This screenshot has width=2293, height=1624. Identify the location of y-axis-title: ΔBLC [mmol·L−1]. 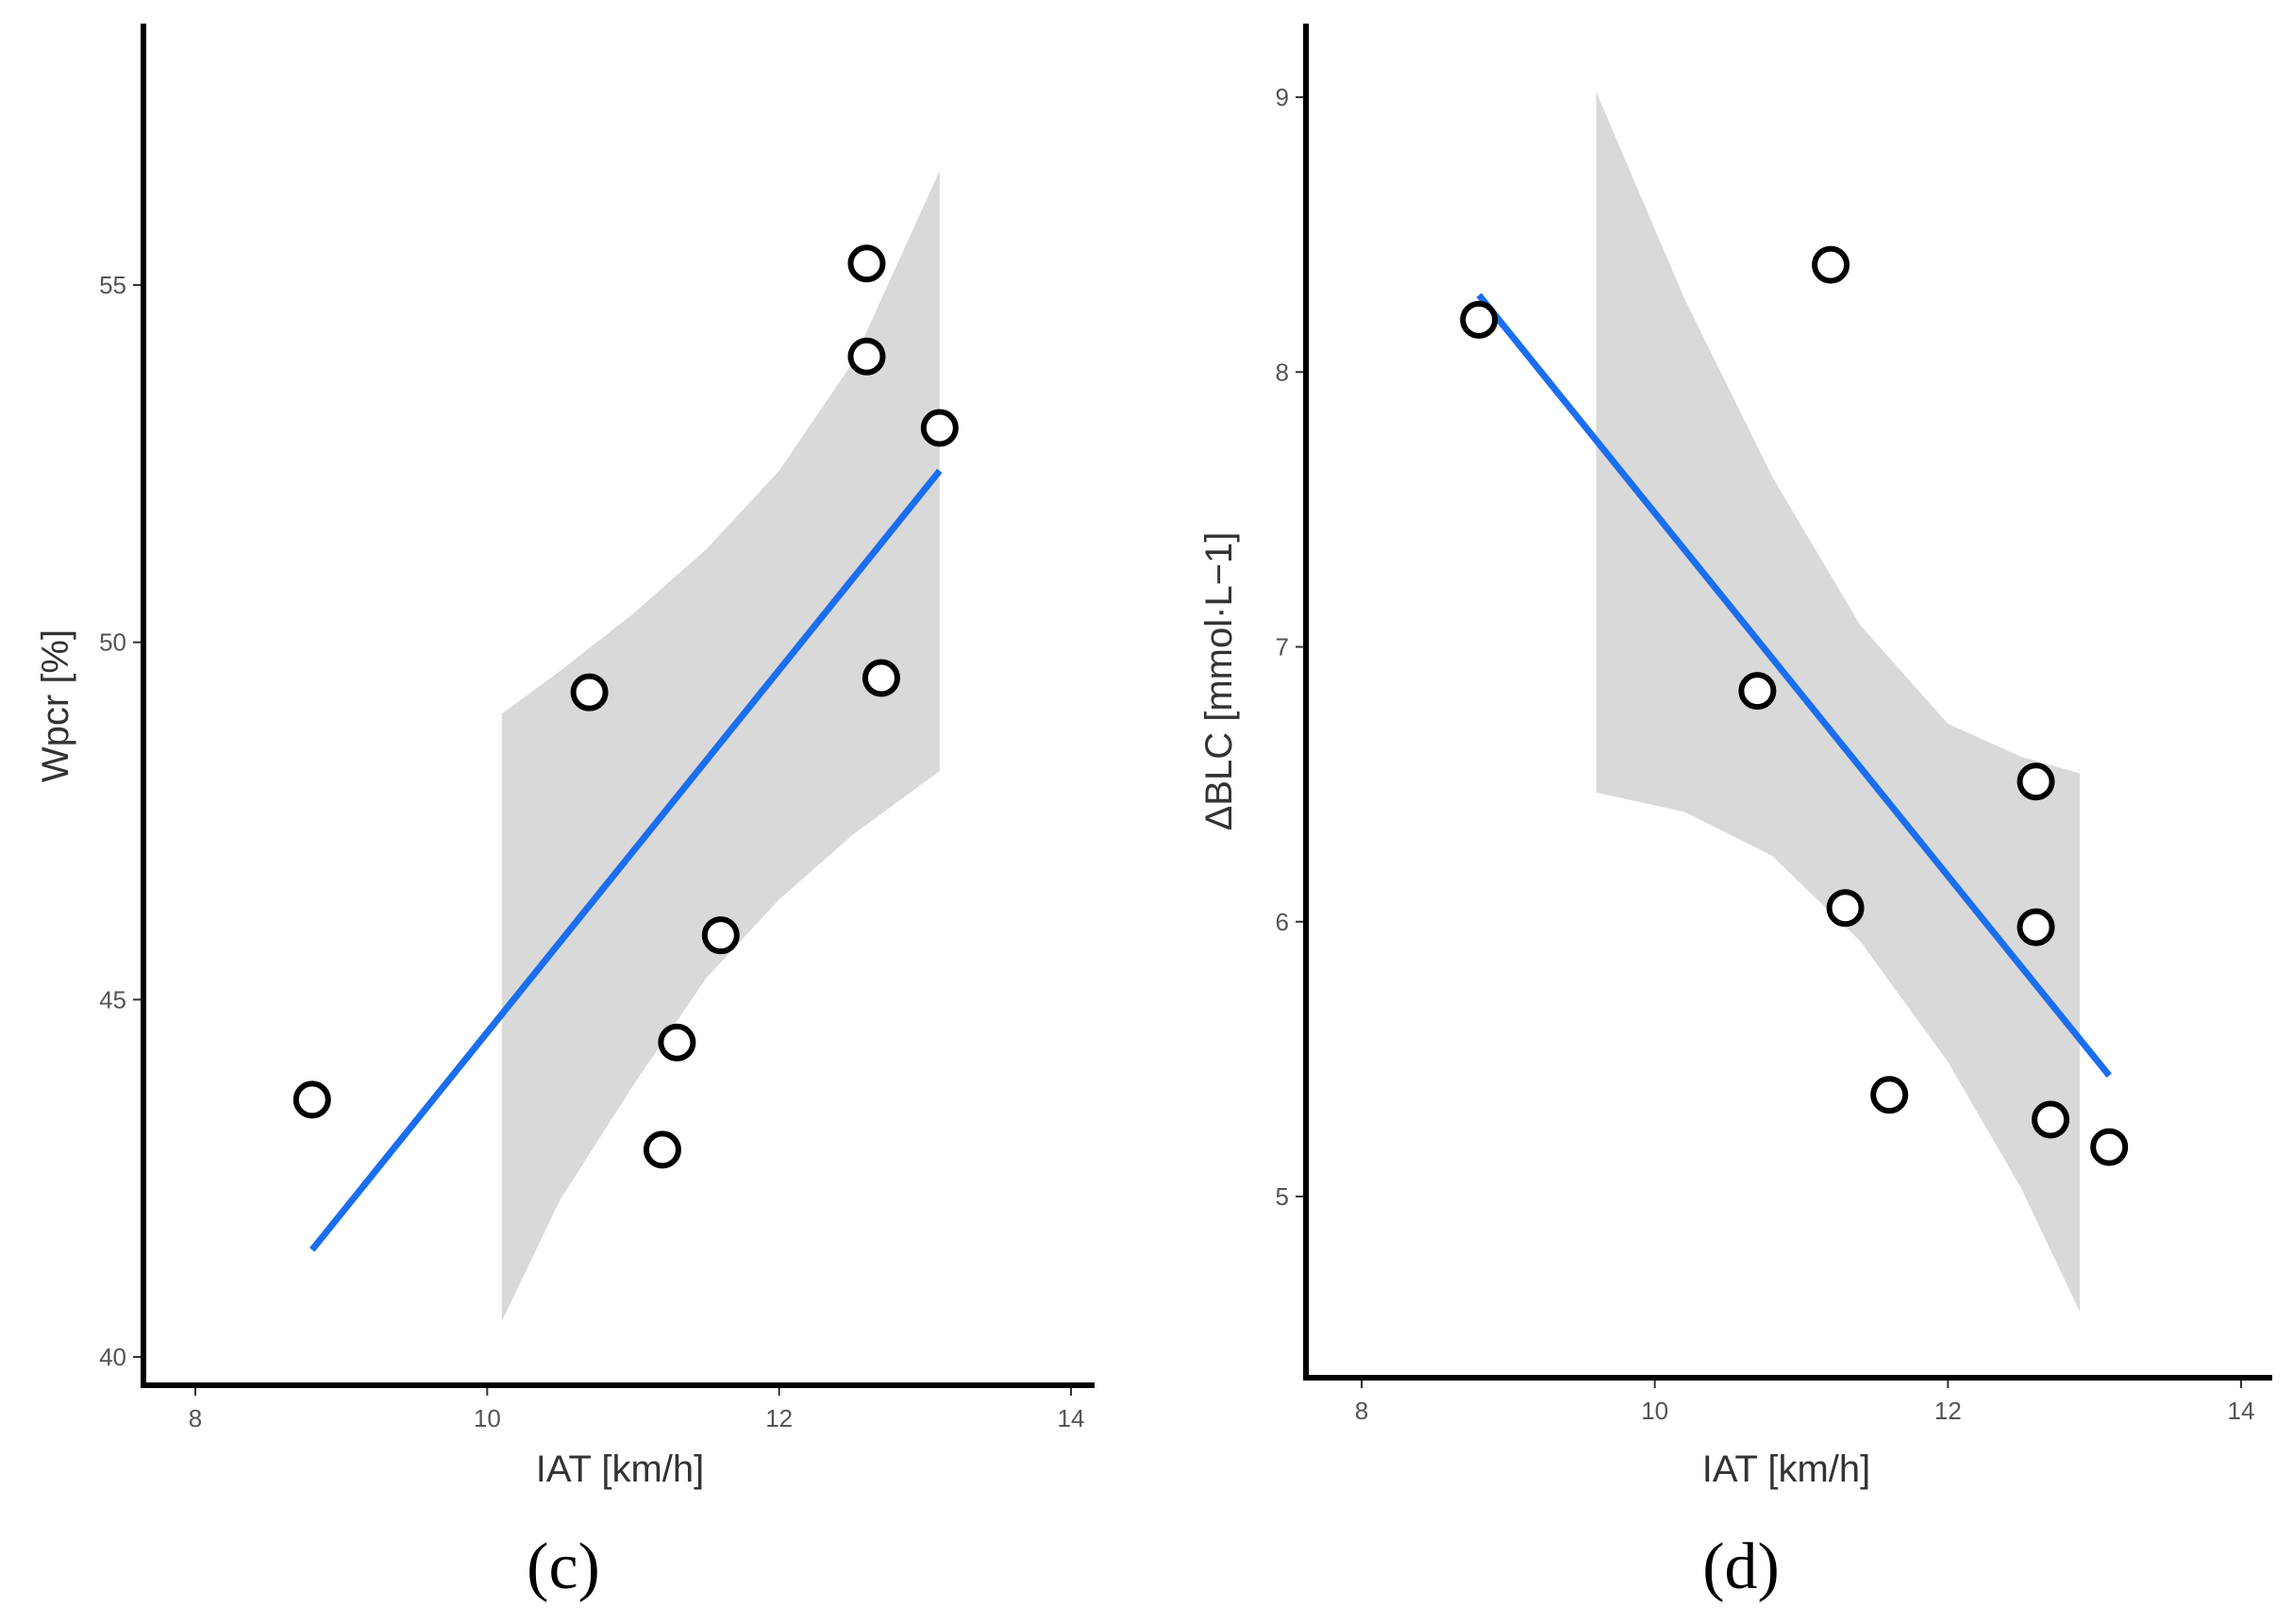
(1219, 681).